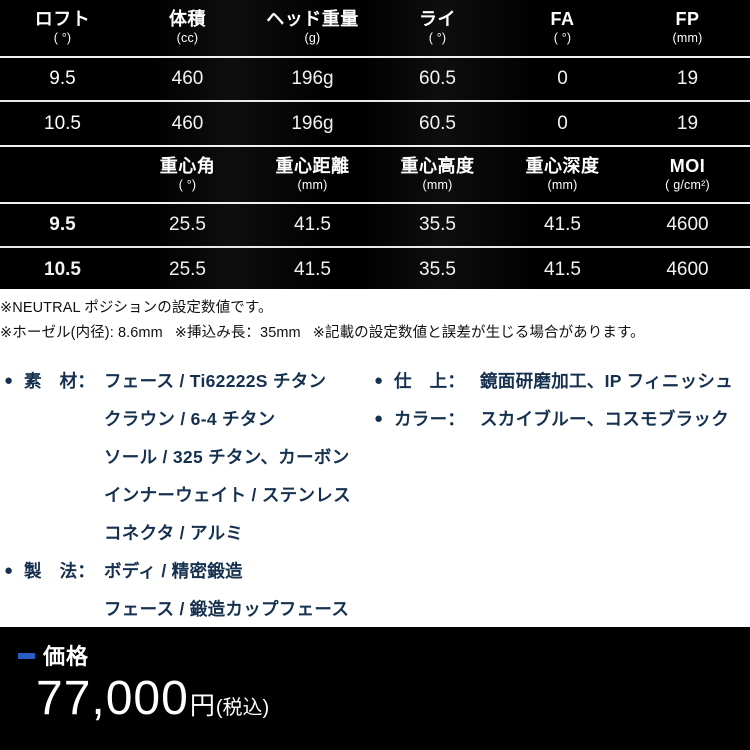 This screenshot has height=750, width=750. I want to click on table-row: 10.5 460 196g 60.5 0 19, so click(375, 122).